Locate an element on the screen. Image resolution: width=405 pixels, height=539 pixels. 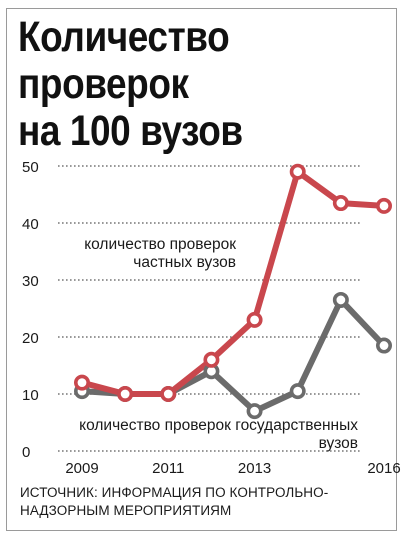
state-series-label-line-2: вузов is located at coordinates (338, 443).